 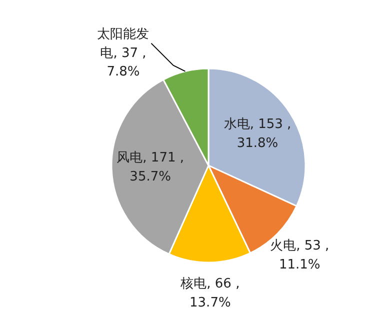 What do you see at coordinates (150, 167) in the screenshot?
I see `slice-label: 风电, 171 , 35.7%` at bounding box center [150, 167].